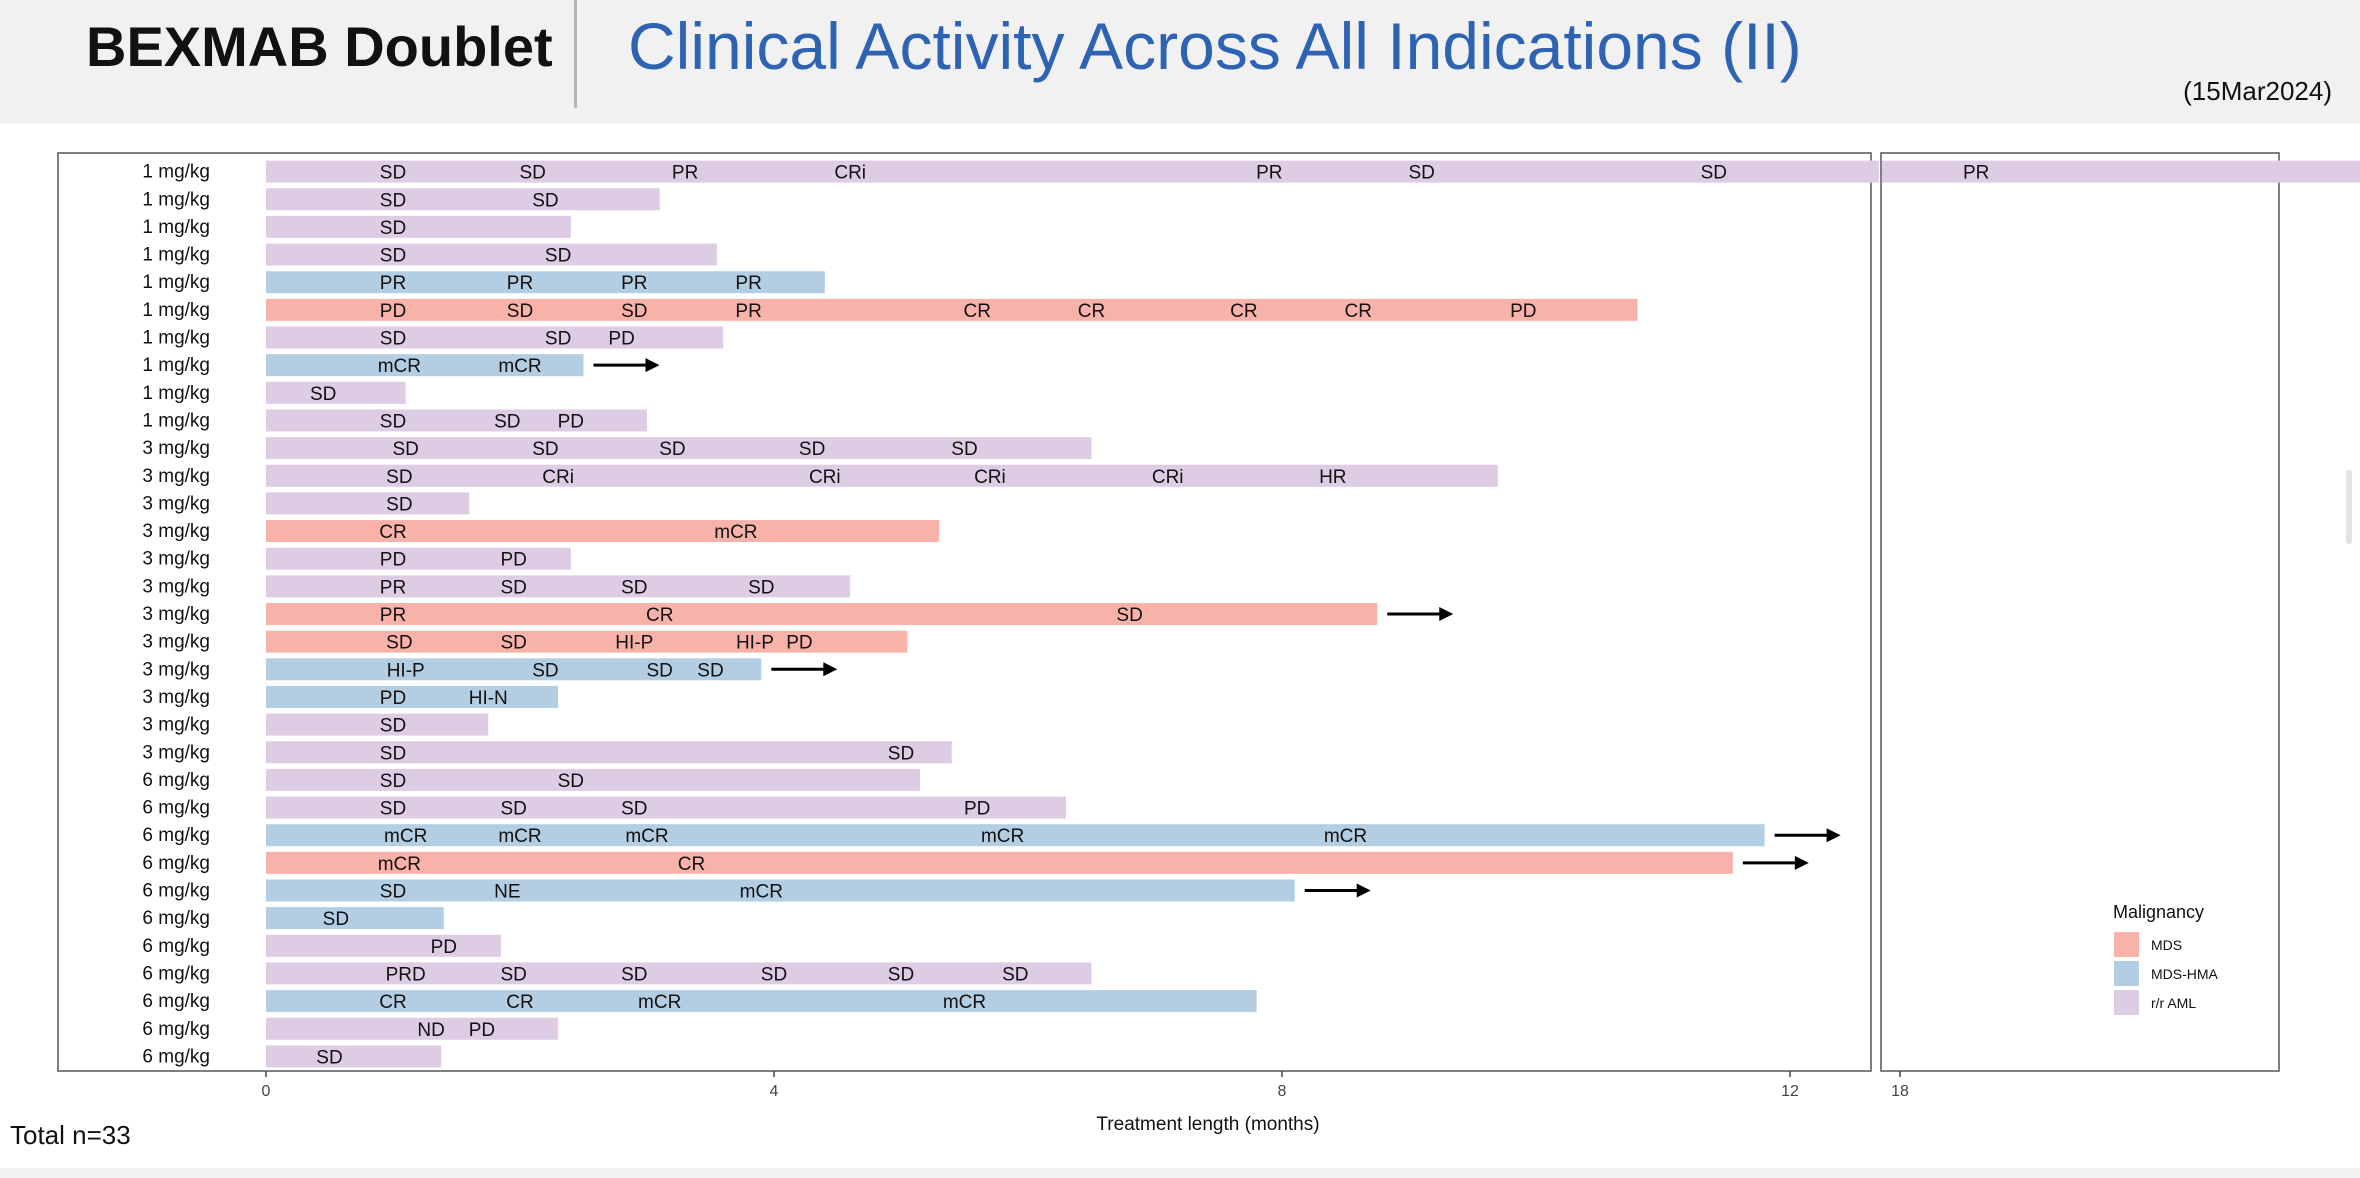  I want to click on x-tick-label: 0, so click(266, 1091).